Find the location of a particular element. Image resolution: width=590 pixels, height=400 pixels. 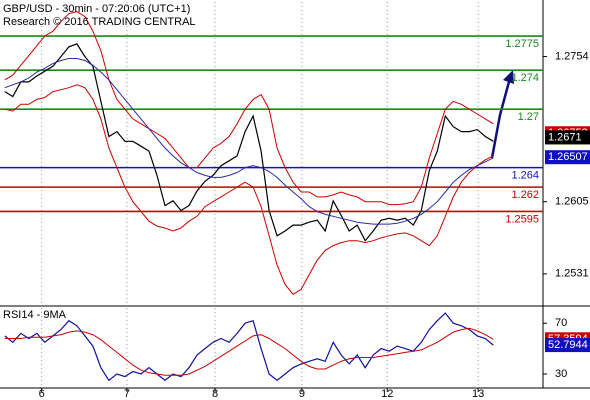

y-tick-label: 70 is located at coordinates (561, 323).